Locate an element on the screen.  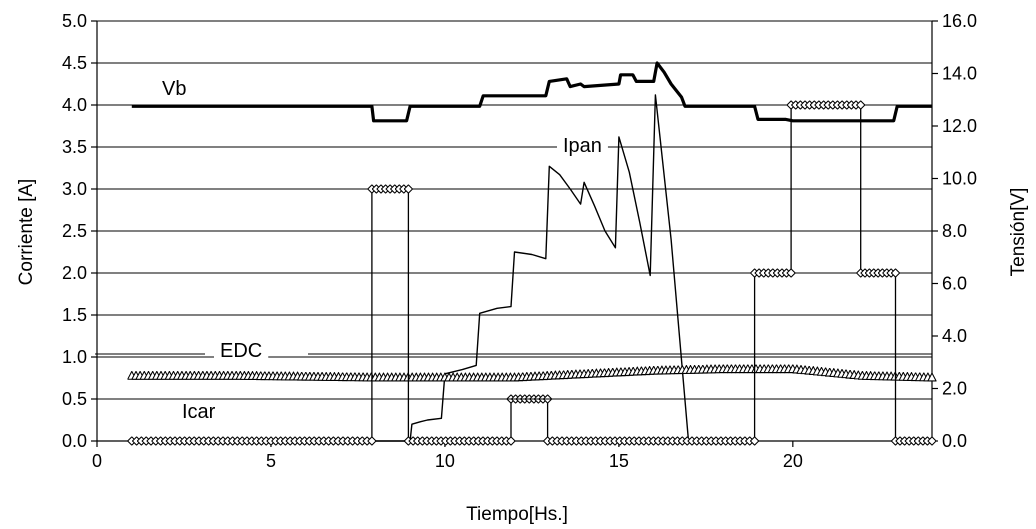
y-right-tick-label: 0.0 is located at coordinates (954, 441).